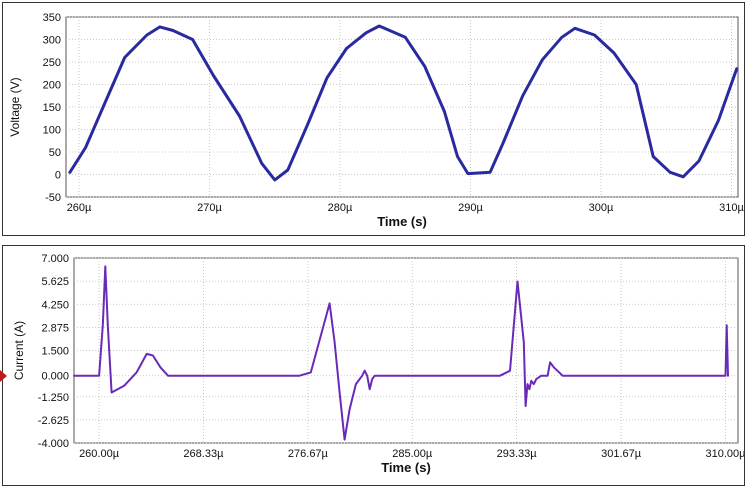 The height and width of the screenshot is (489, 747). What do you see at coordinates (406, 467) in the screenshot?
I see `current-x-axis-label: Time (s)` at bounding box center [406, 467].